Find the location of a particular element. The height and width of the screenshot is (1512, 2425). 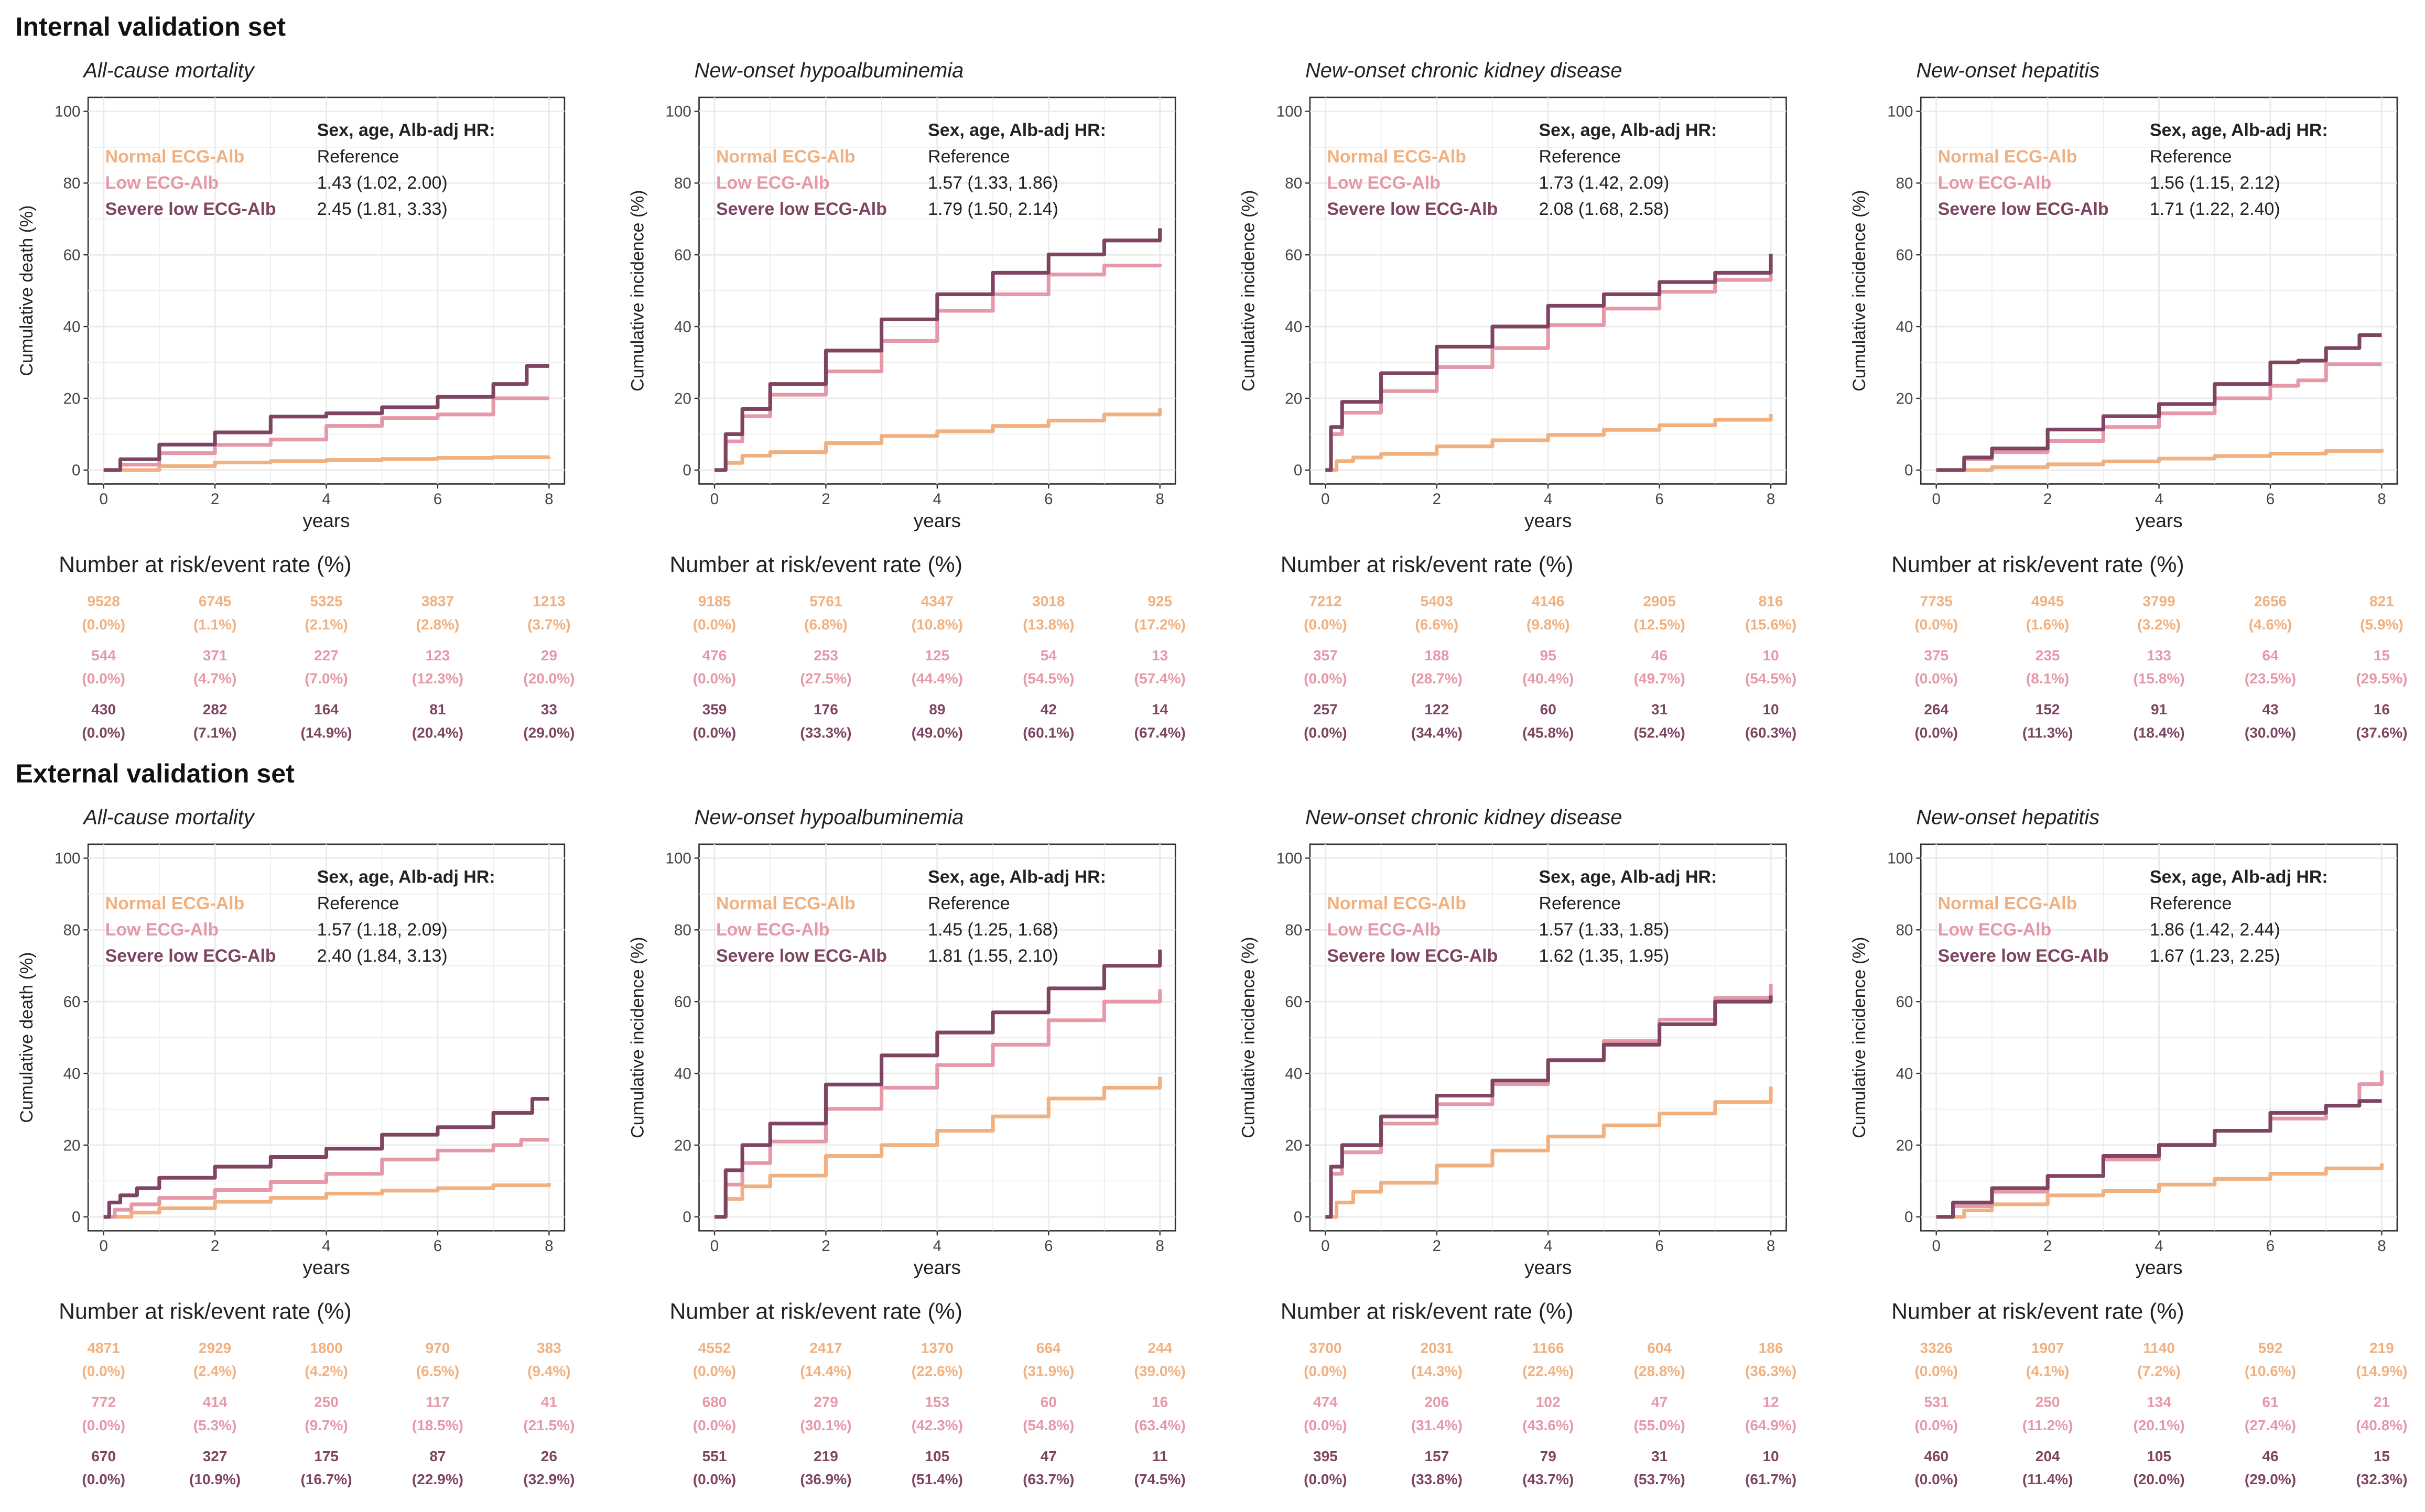

risk-rate: (57.4%) is located at coordinates (1160, 678).